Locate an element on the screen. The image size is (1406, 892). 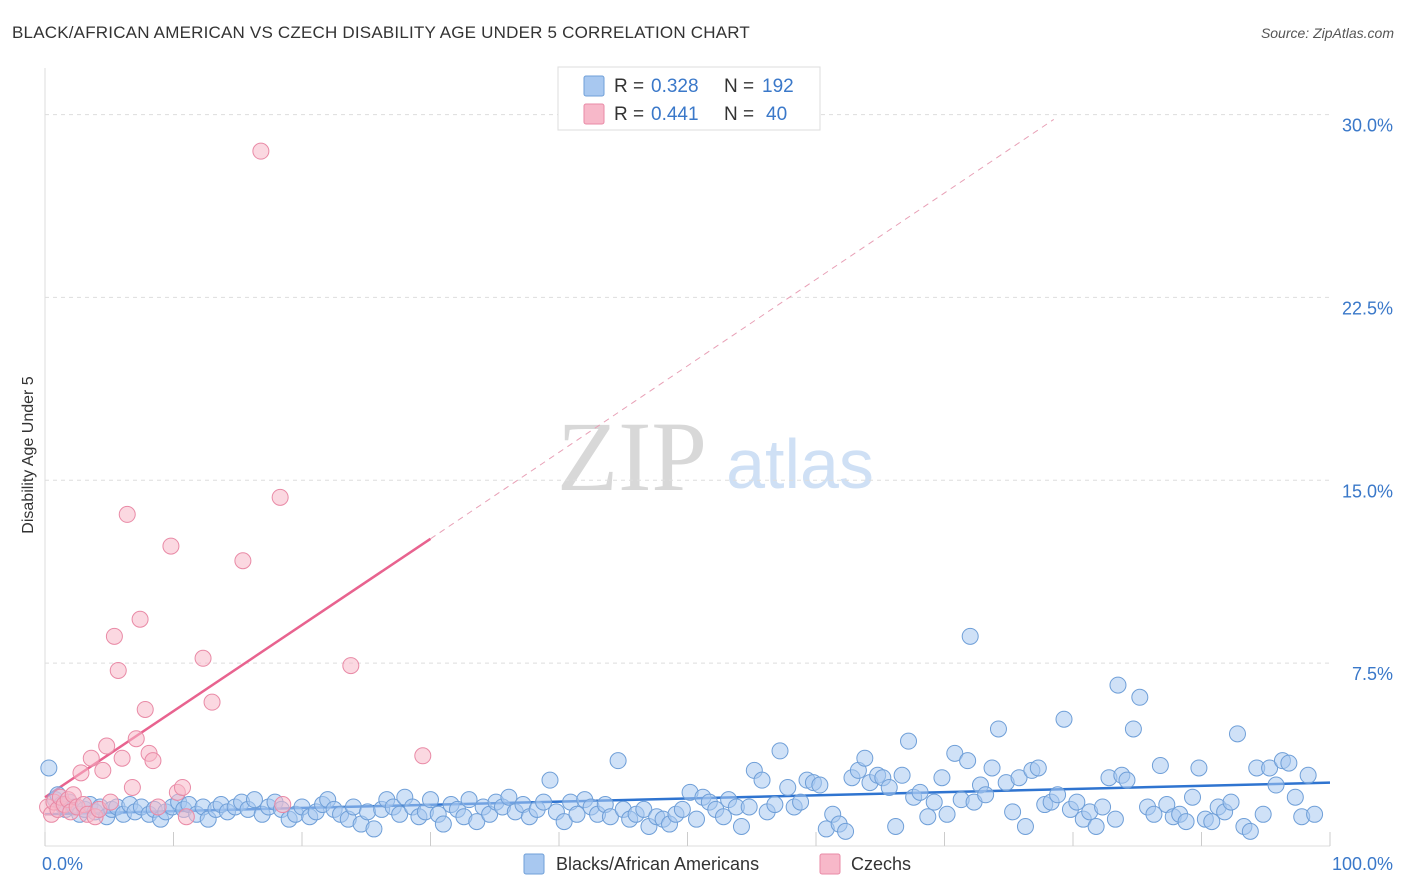
x-tick-label-max: 100.0% is located at coordinates (1362, 864).